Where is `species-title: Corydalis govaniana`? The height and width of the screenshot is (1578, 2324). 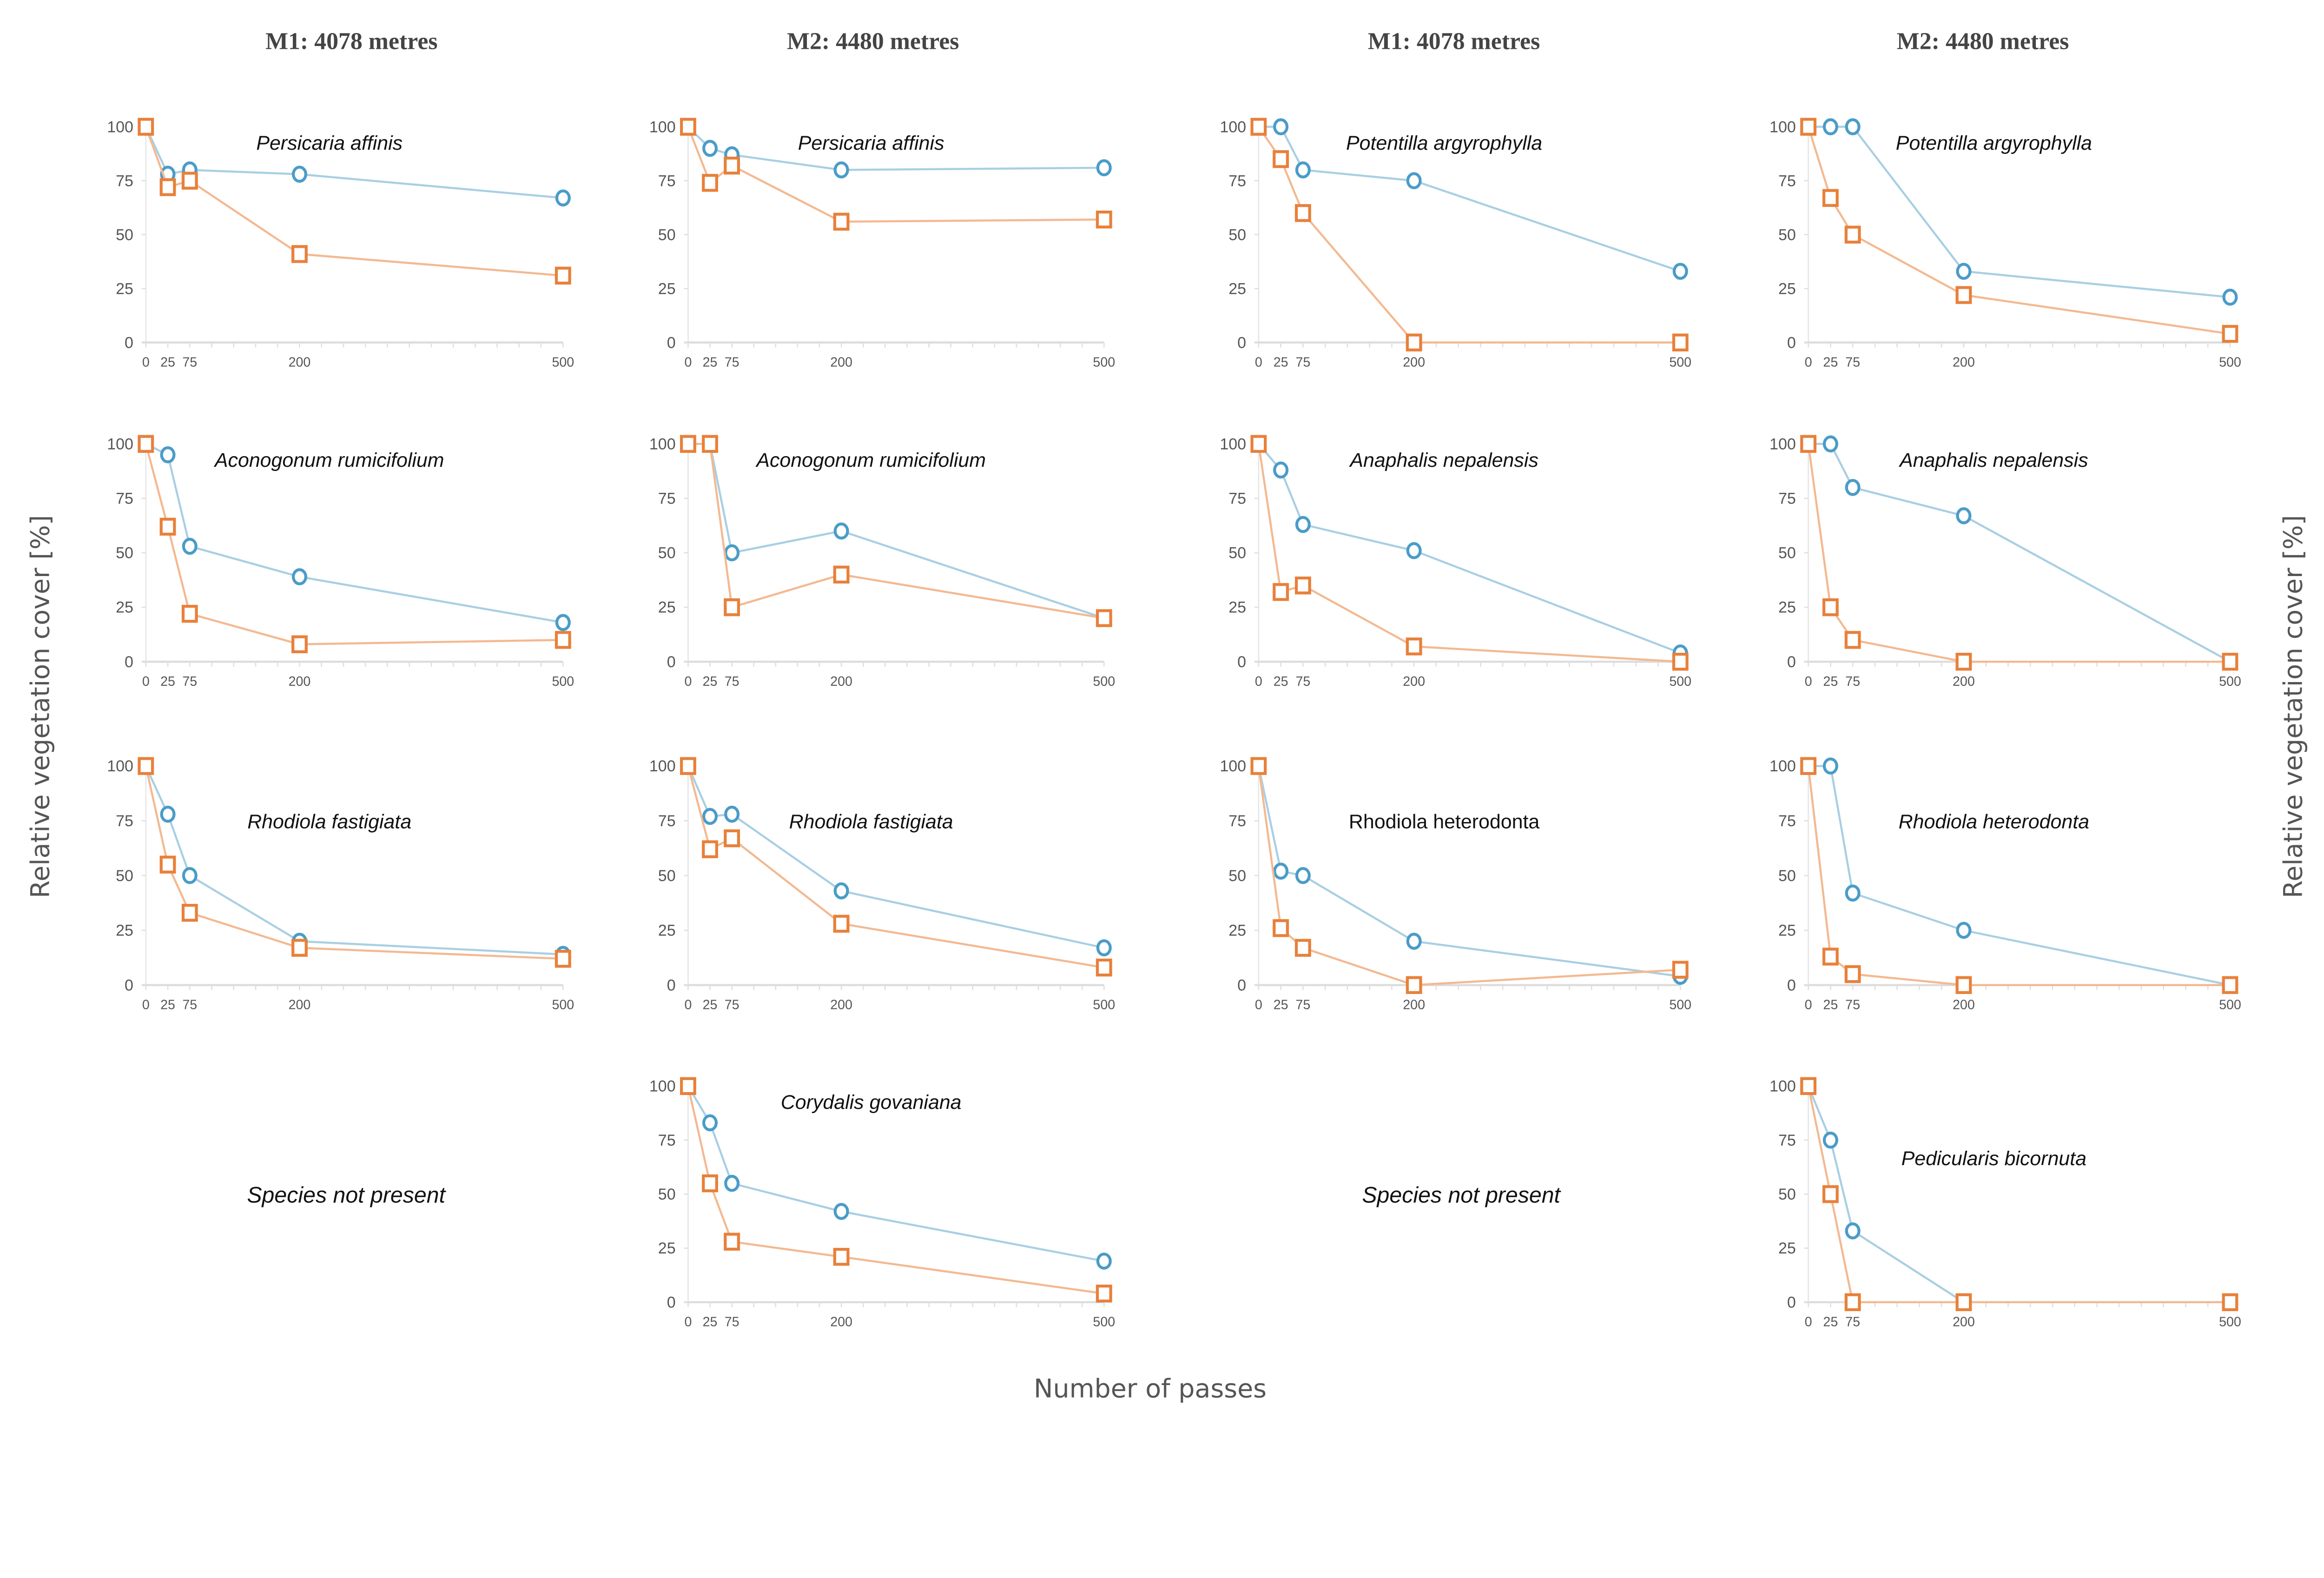
species-title: Corydalis govaniana is located at coordinates (871, 1102).